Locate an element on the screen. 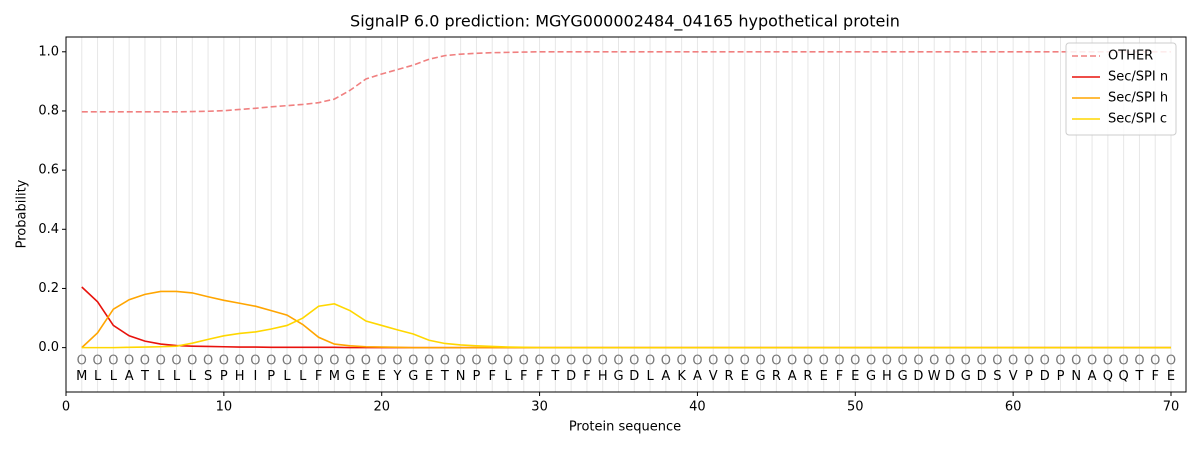  x-tick-label: 30 is located at coordinates (539, 407).